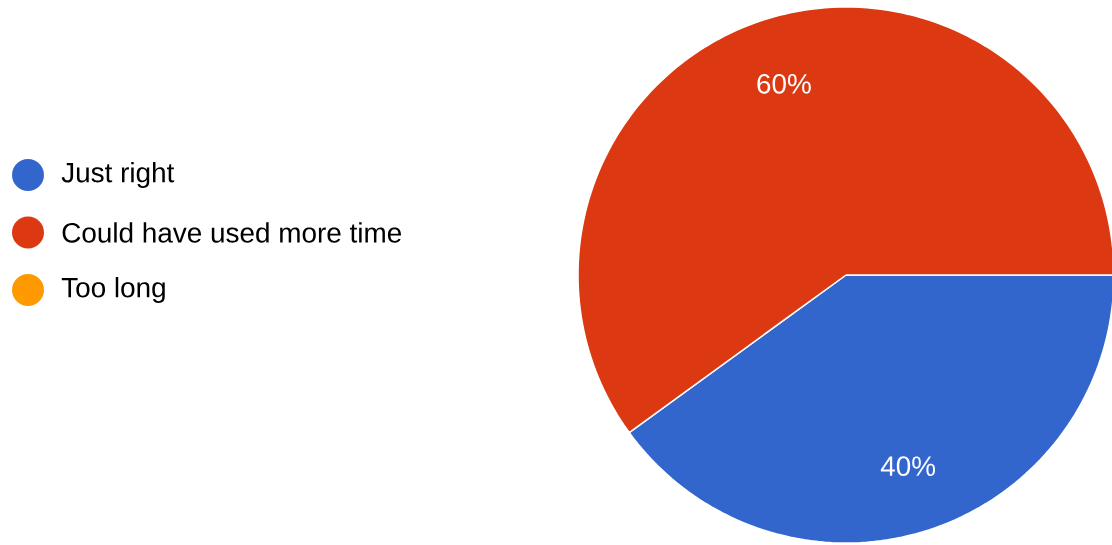 The image size is (1112, 545). What do you see at coordinates (118, 175) in the screenshot?
I see `legend-label: Just right` at bounding box center [118, 175].